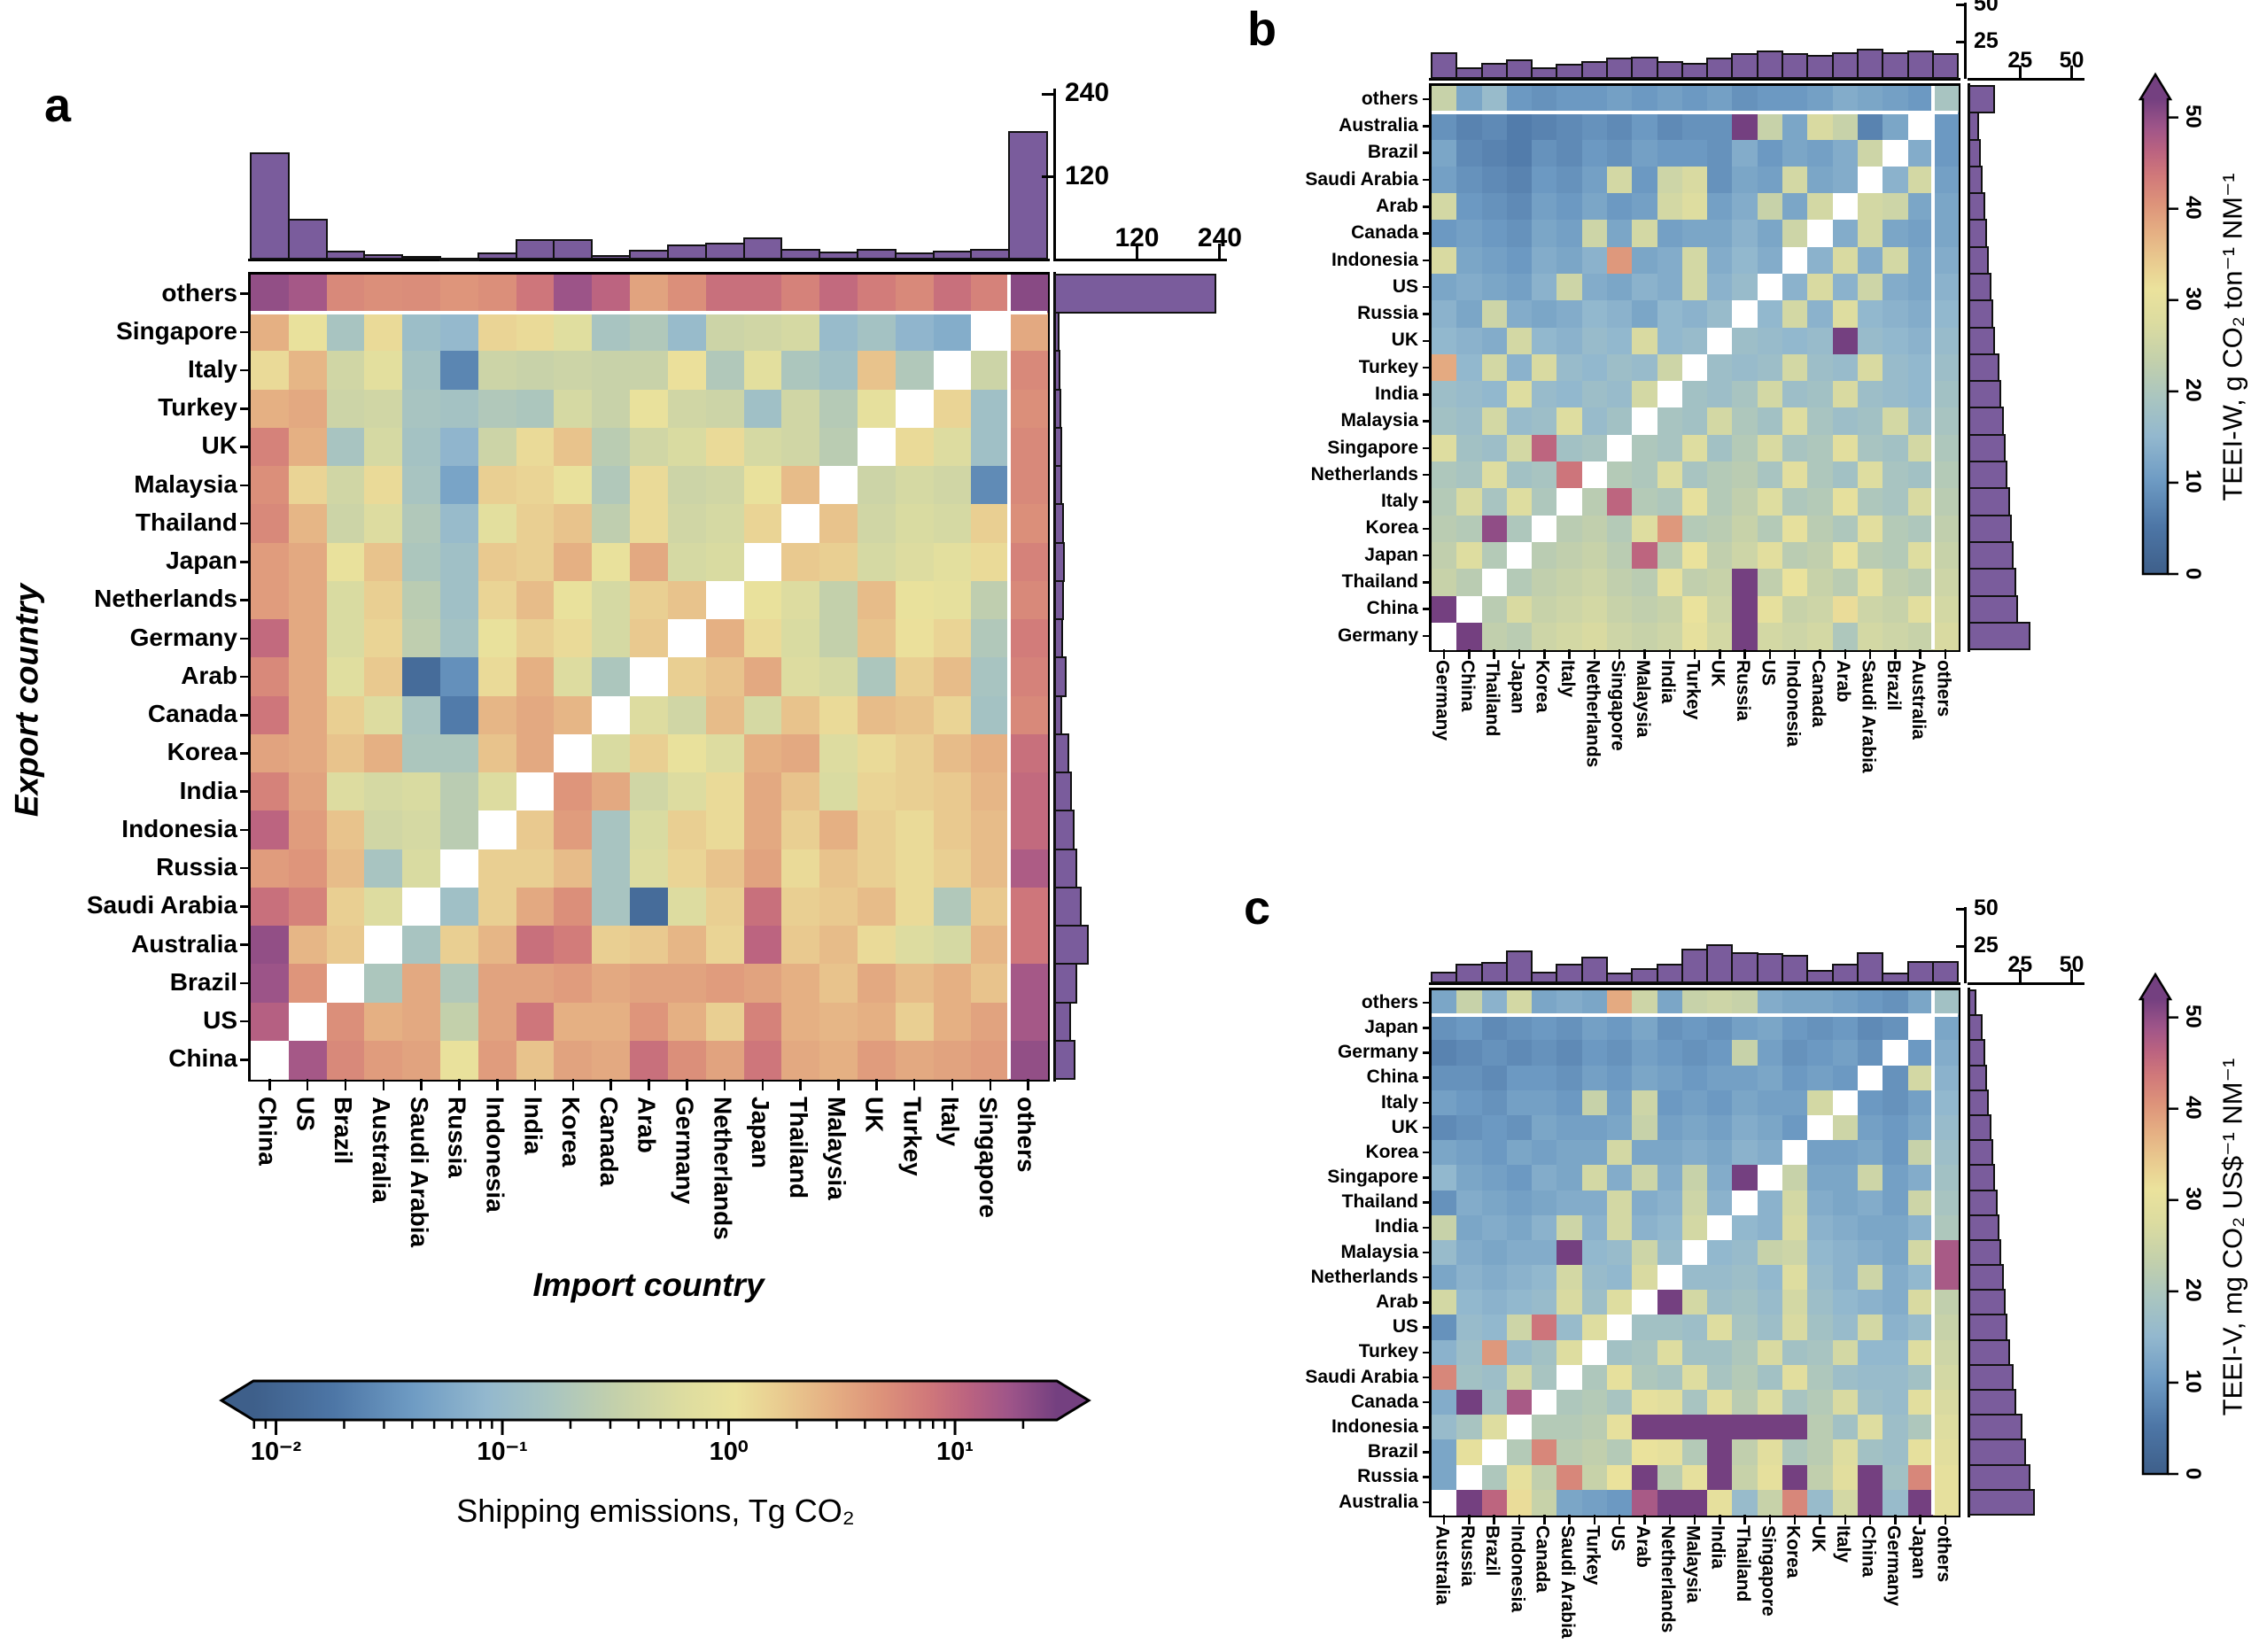  I want to click on colorbar-b-tick, so click(2173, 392).